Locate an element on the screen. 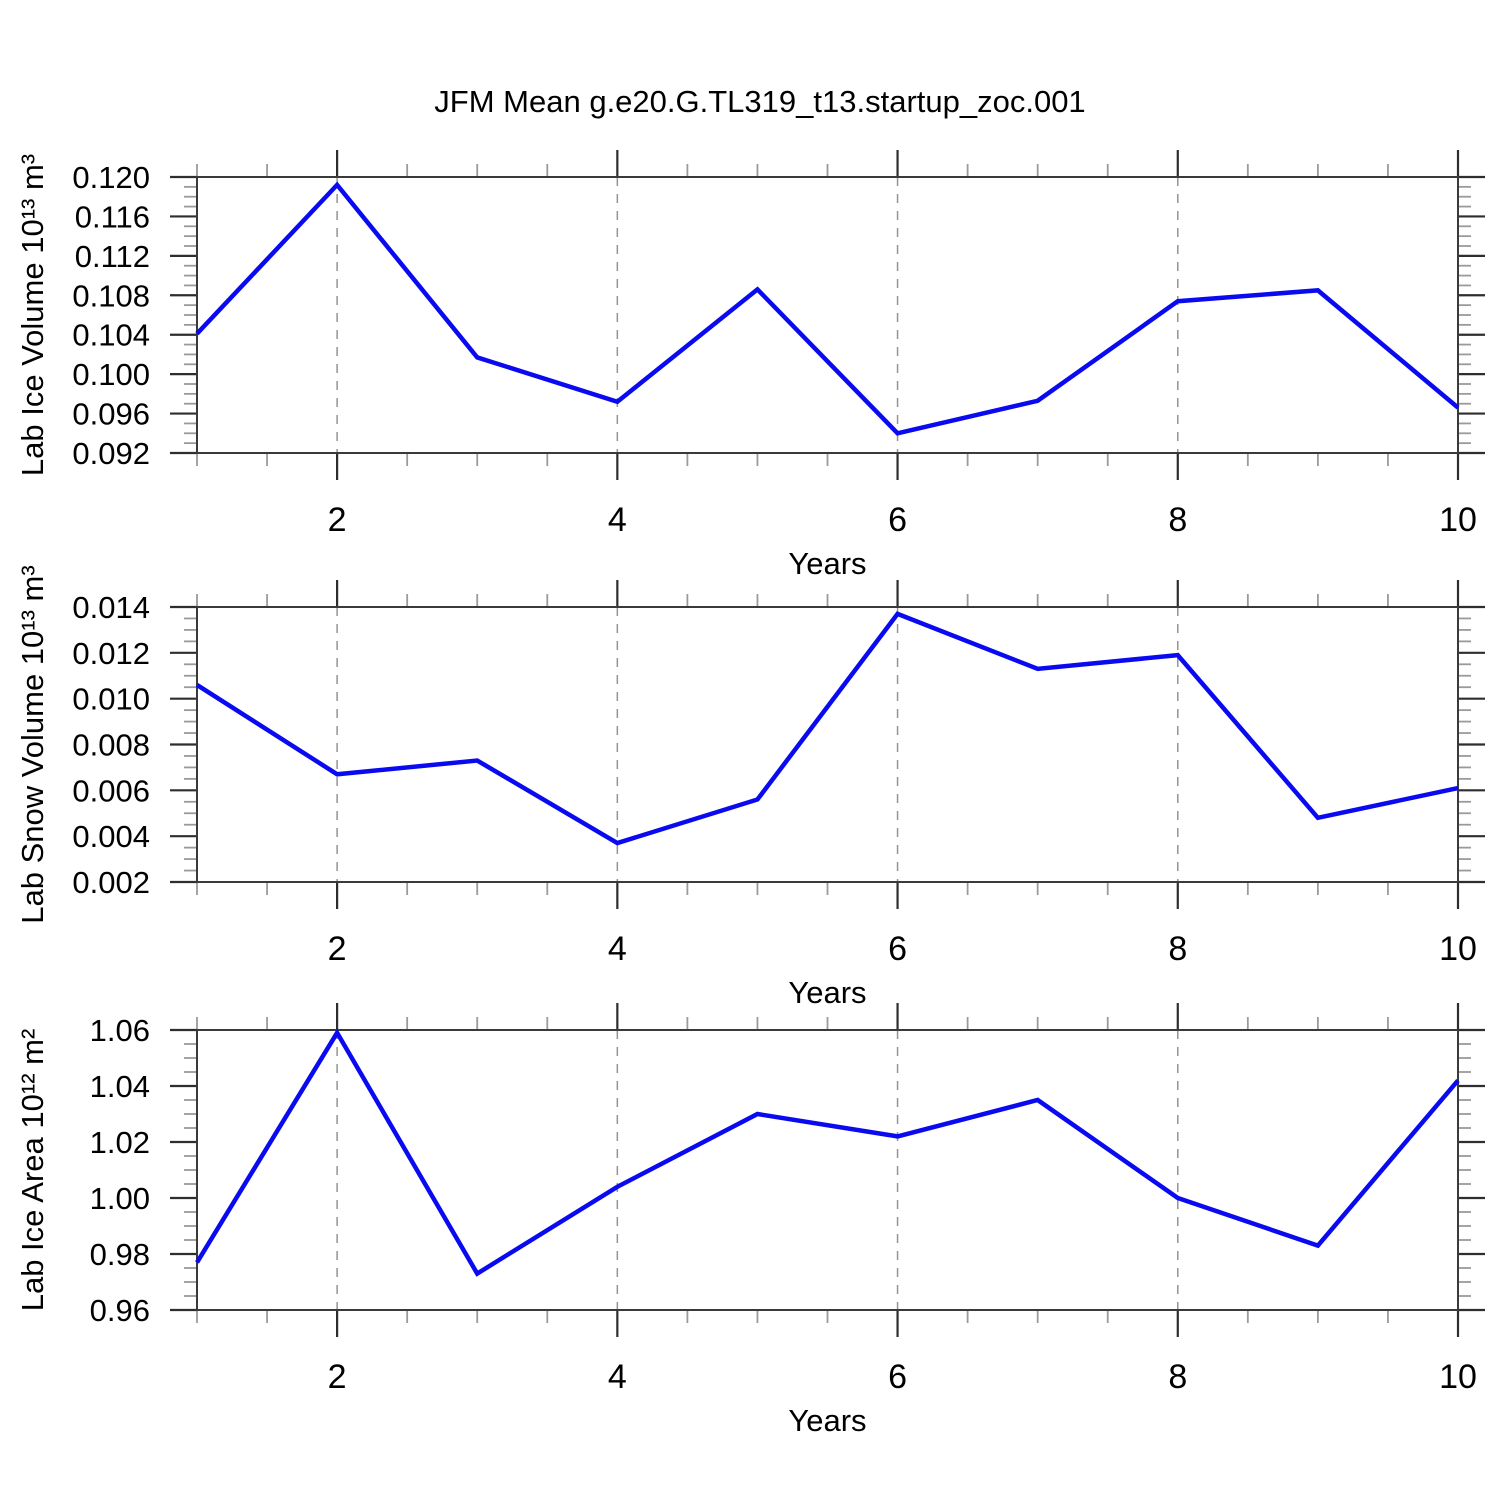  y-tick-label: 0.012 is located at coordinates (111, 653).